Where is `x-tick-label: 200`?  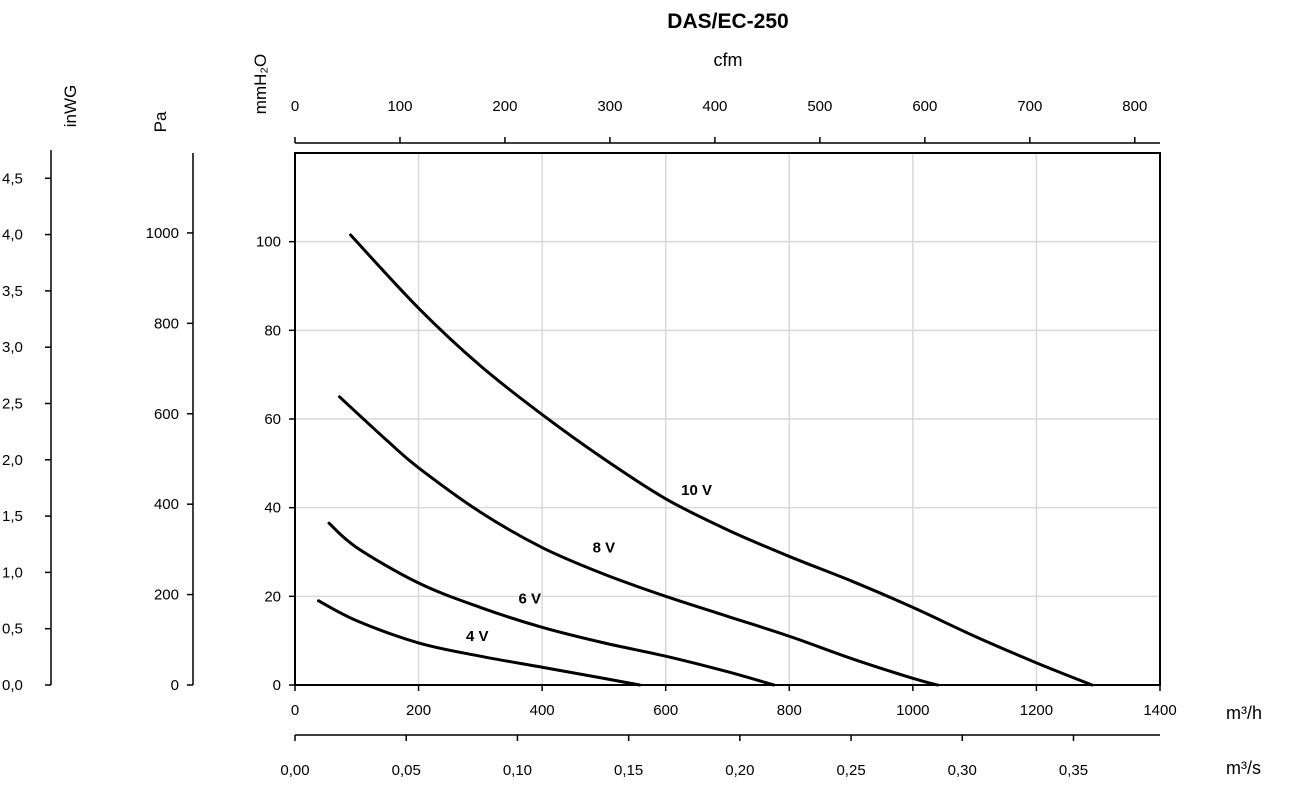 x-tick-label: 200 is located at coordinates (418, 710).